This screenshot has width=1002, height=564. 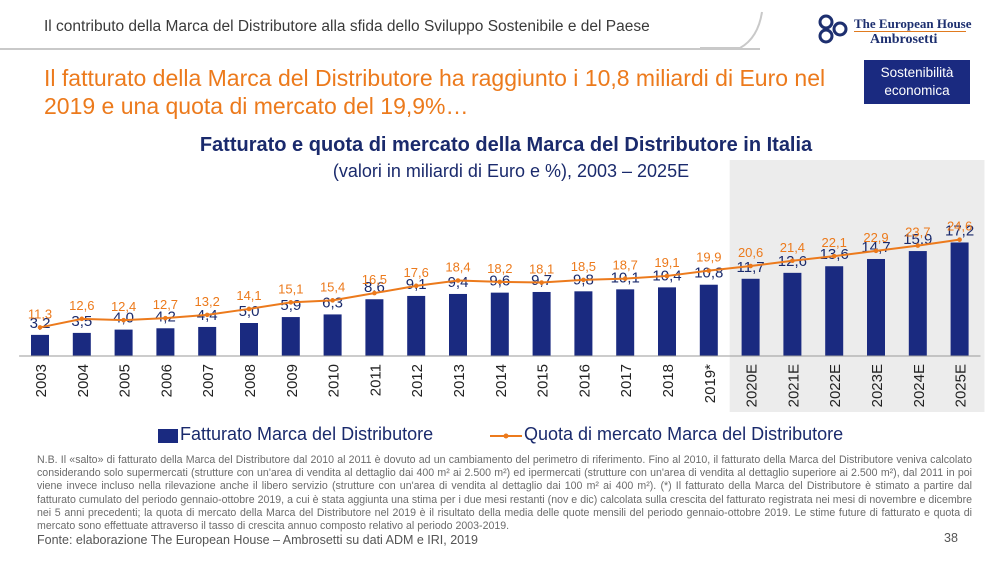 I want to click on teha-logo-icon, so click(x=833, y=29).